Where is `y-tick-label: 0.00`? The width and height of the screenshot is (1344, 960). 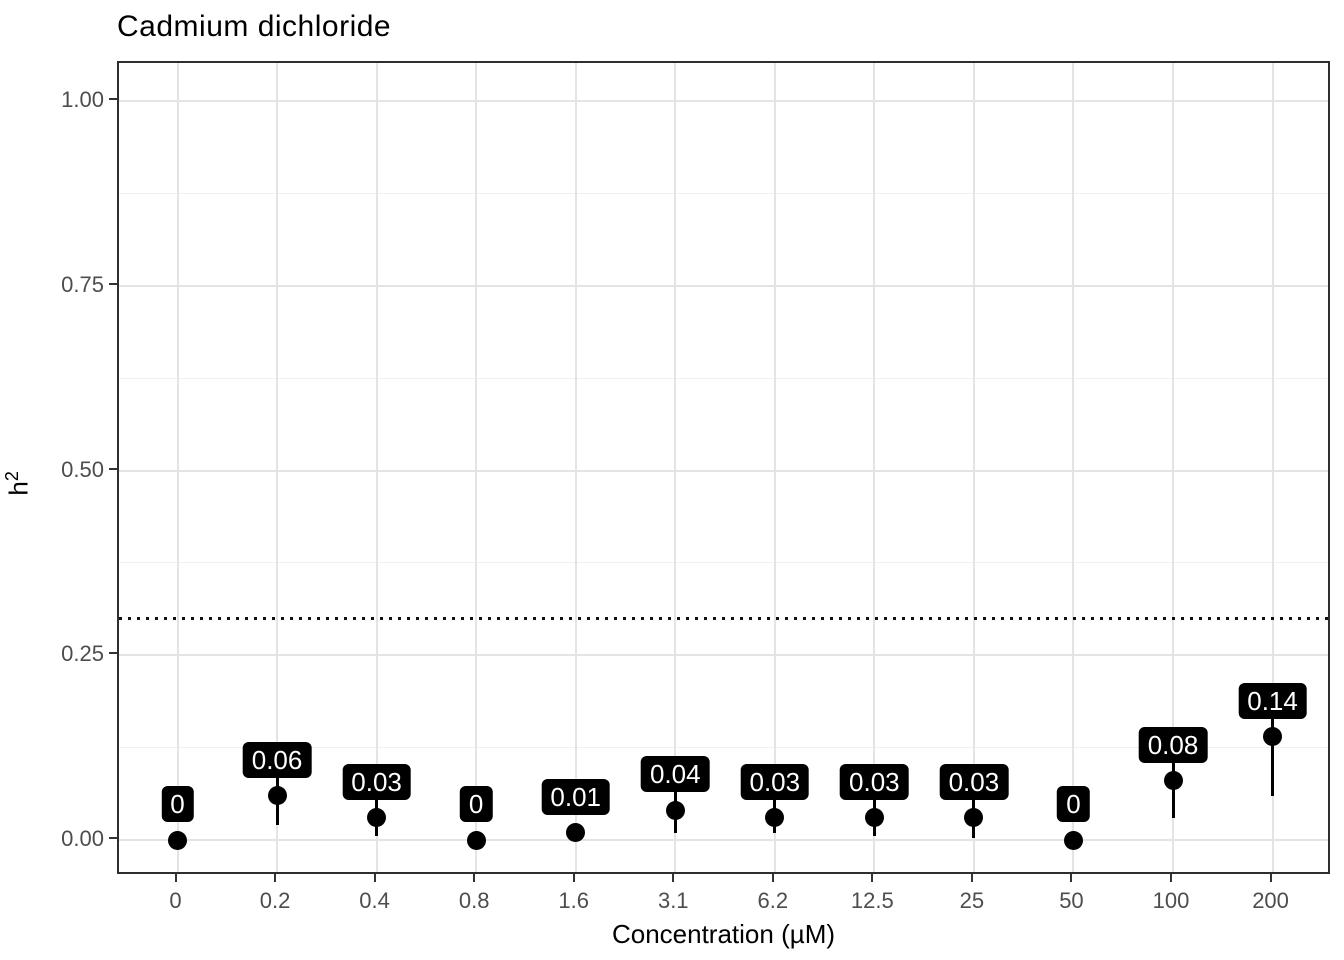
y-tick-label: 0.00 is located at coordinates (82, 838).